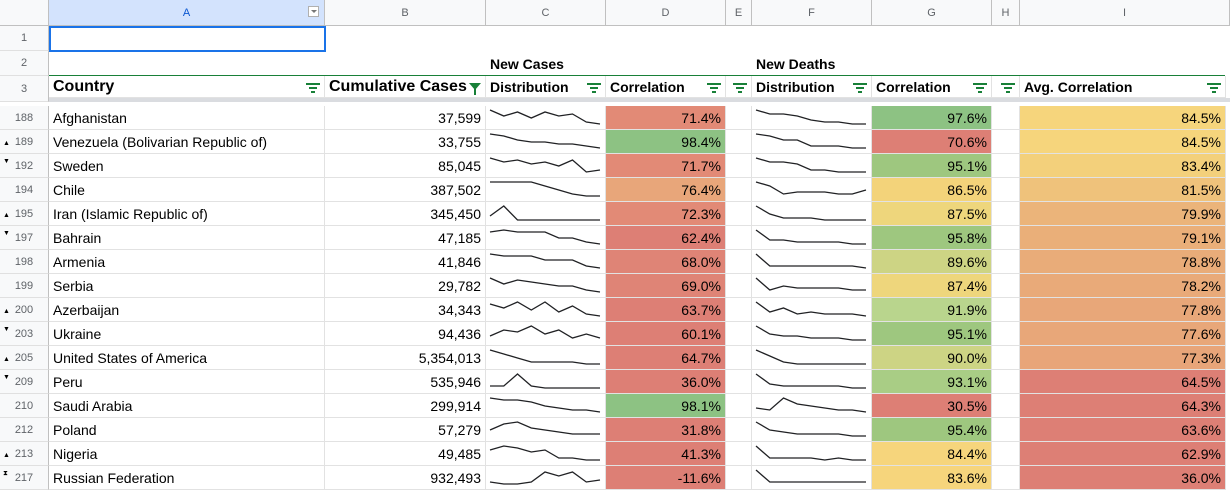 This screenshot has width=1230, height=494. Describe the element at coordinates (1123, 286) in the screenshot. I see `avg-correlation-cell: 78.2%` at that location.